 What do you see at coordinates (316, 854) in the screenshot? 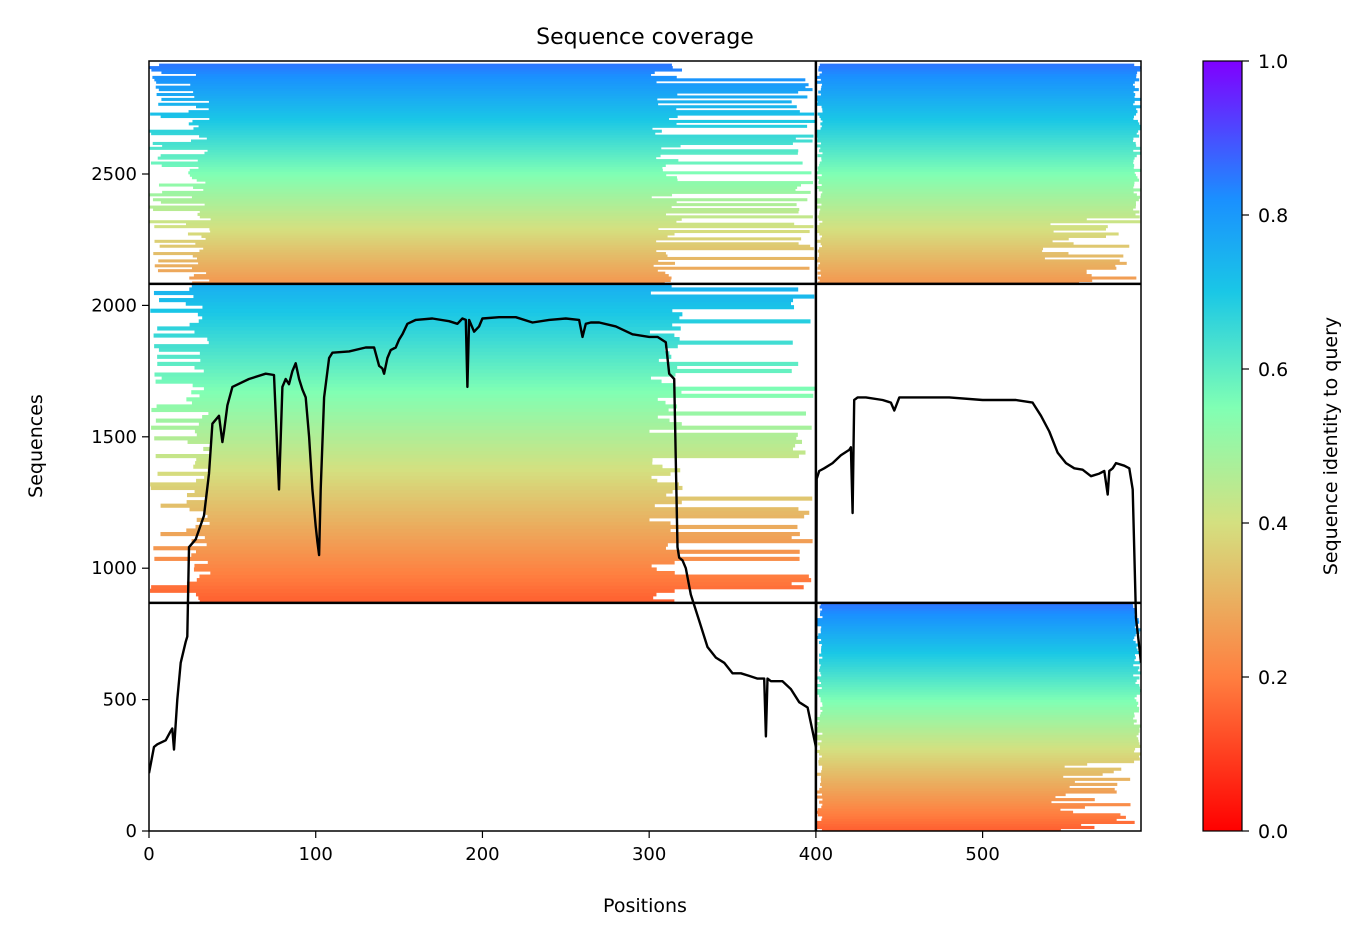
I see `x-tick-label: 100` at bounding box center [316, 854].